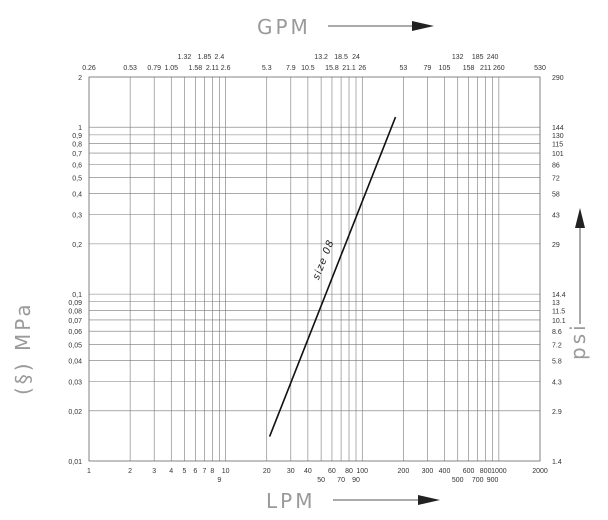 The height and width of the screenshot is (520, 608). What do you see at coordinates (540, 68) in the screenshot?
I see `top-tick-label: 530` at bounding box center [540, 68].